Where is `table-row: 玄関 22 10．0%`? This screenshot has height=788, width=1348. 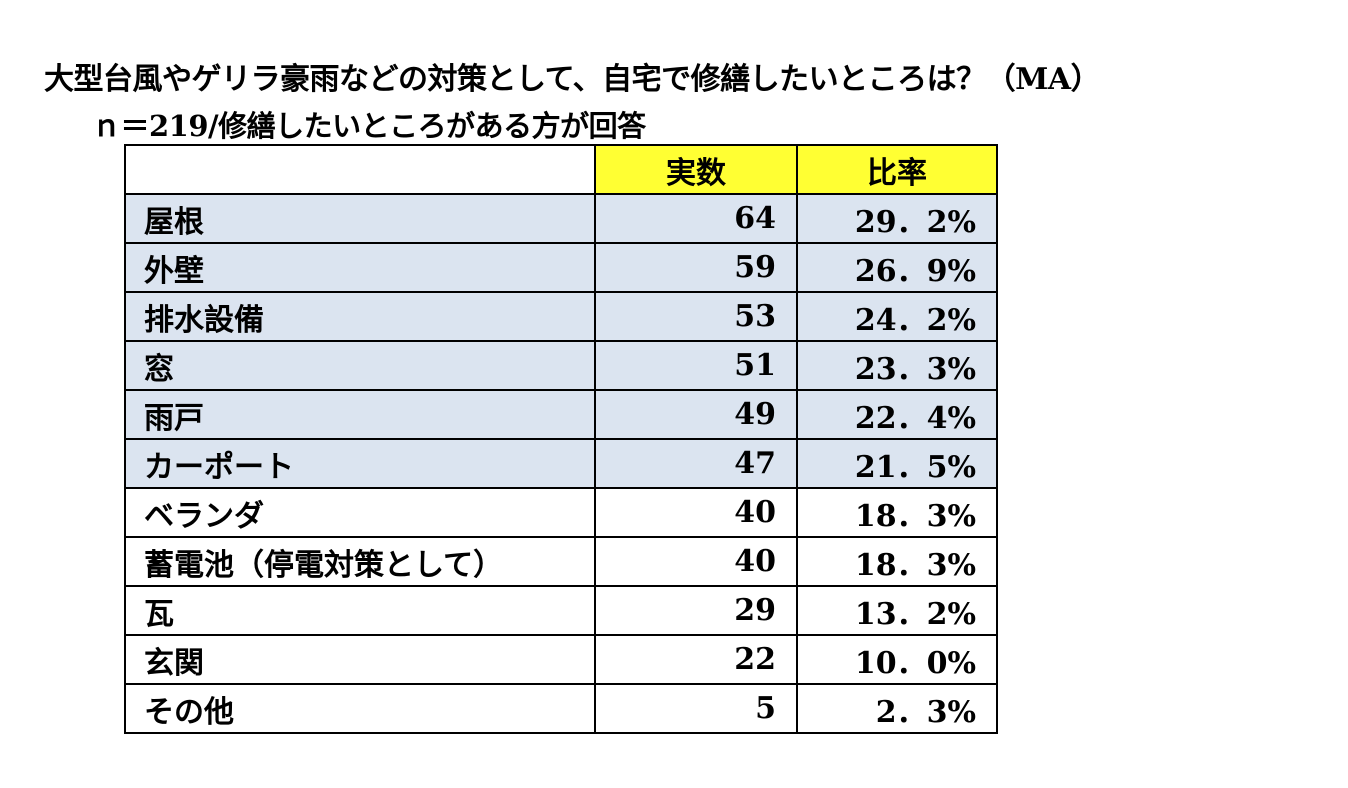 table-row: 玄関 22 10．0% is located at coordinates (561, 659).